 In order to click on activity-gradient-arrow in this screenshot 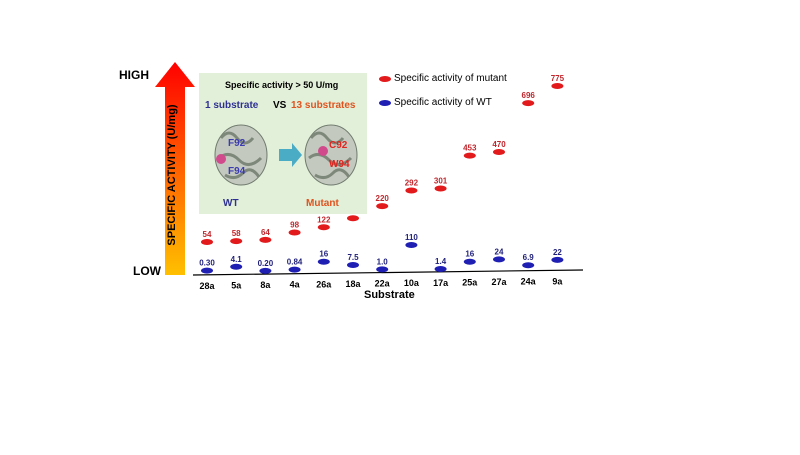, I will do `click(175, 168)`.